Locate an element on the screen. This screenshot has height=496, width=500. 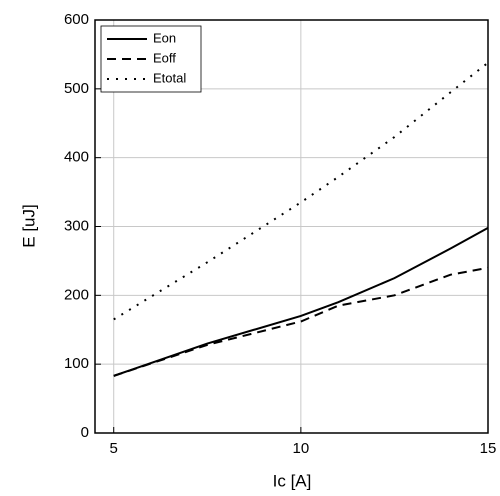
legend-box is located at coordinates (151, 59).